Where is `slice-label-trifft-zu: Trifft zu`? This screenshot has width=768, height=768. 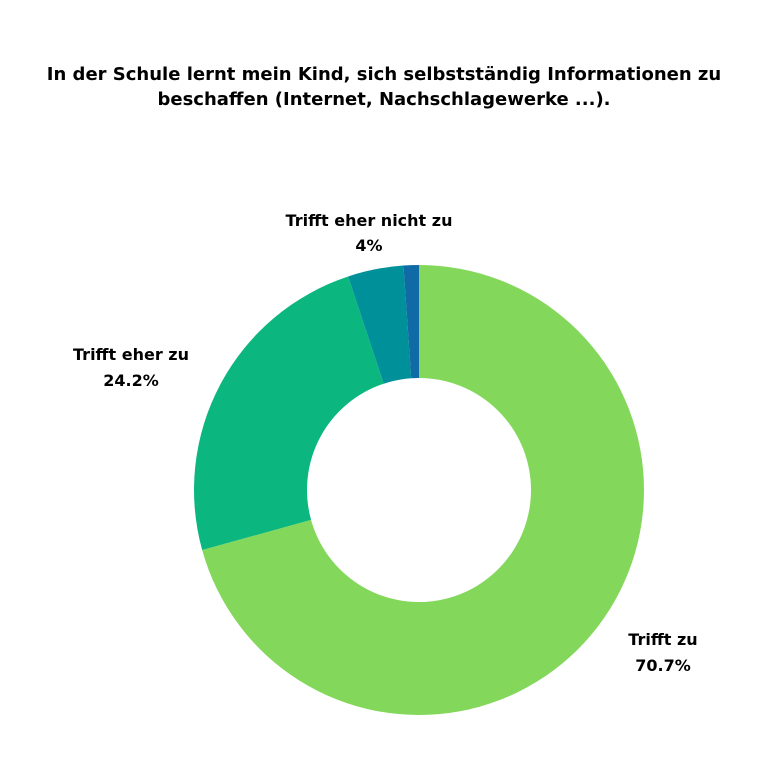
slice-label-trifft-zu: Trifft zu is located at coordinates (662, 639).